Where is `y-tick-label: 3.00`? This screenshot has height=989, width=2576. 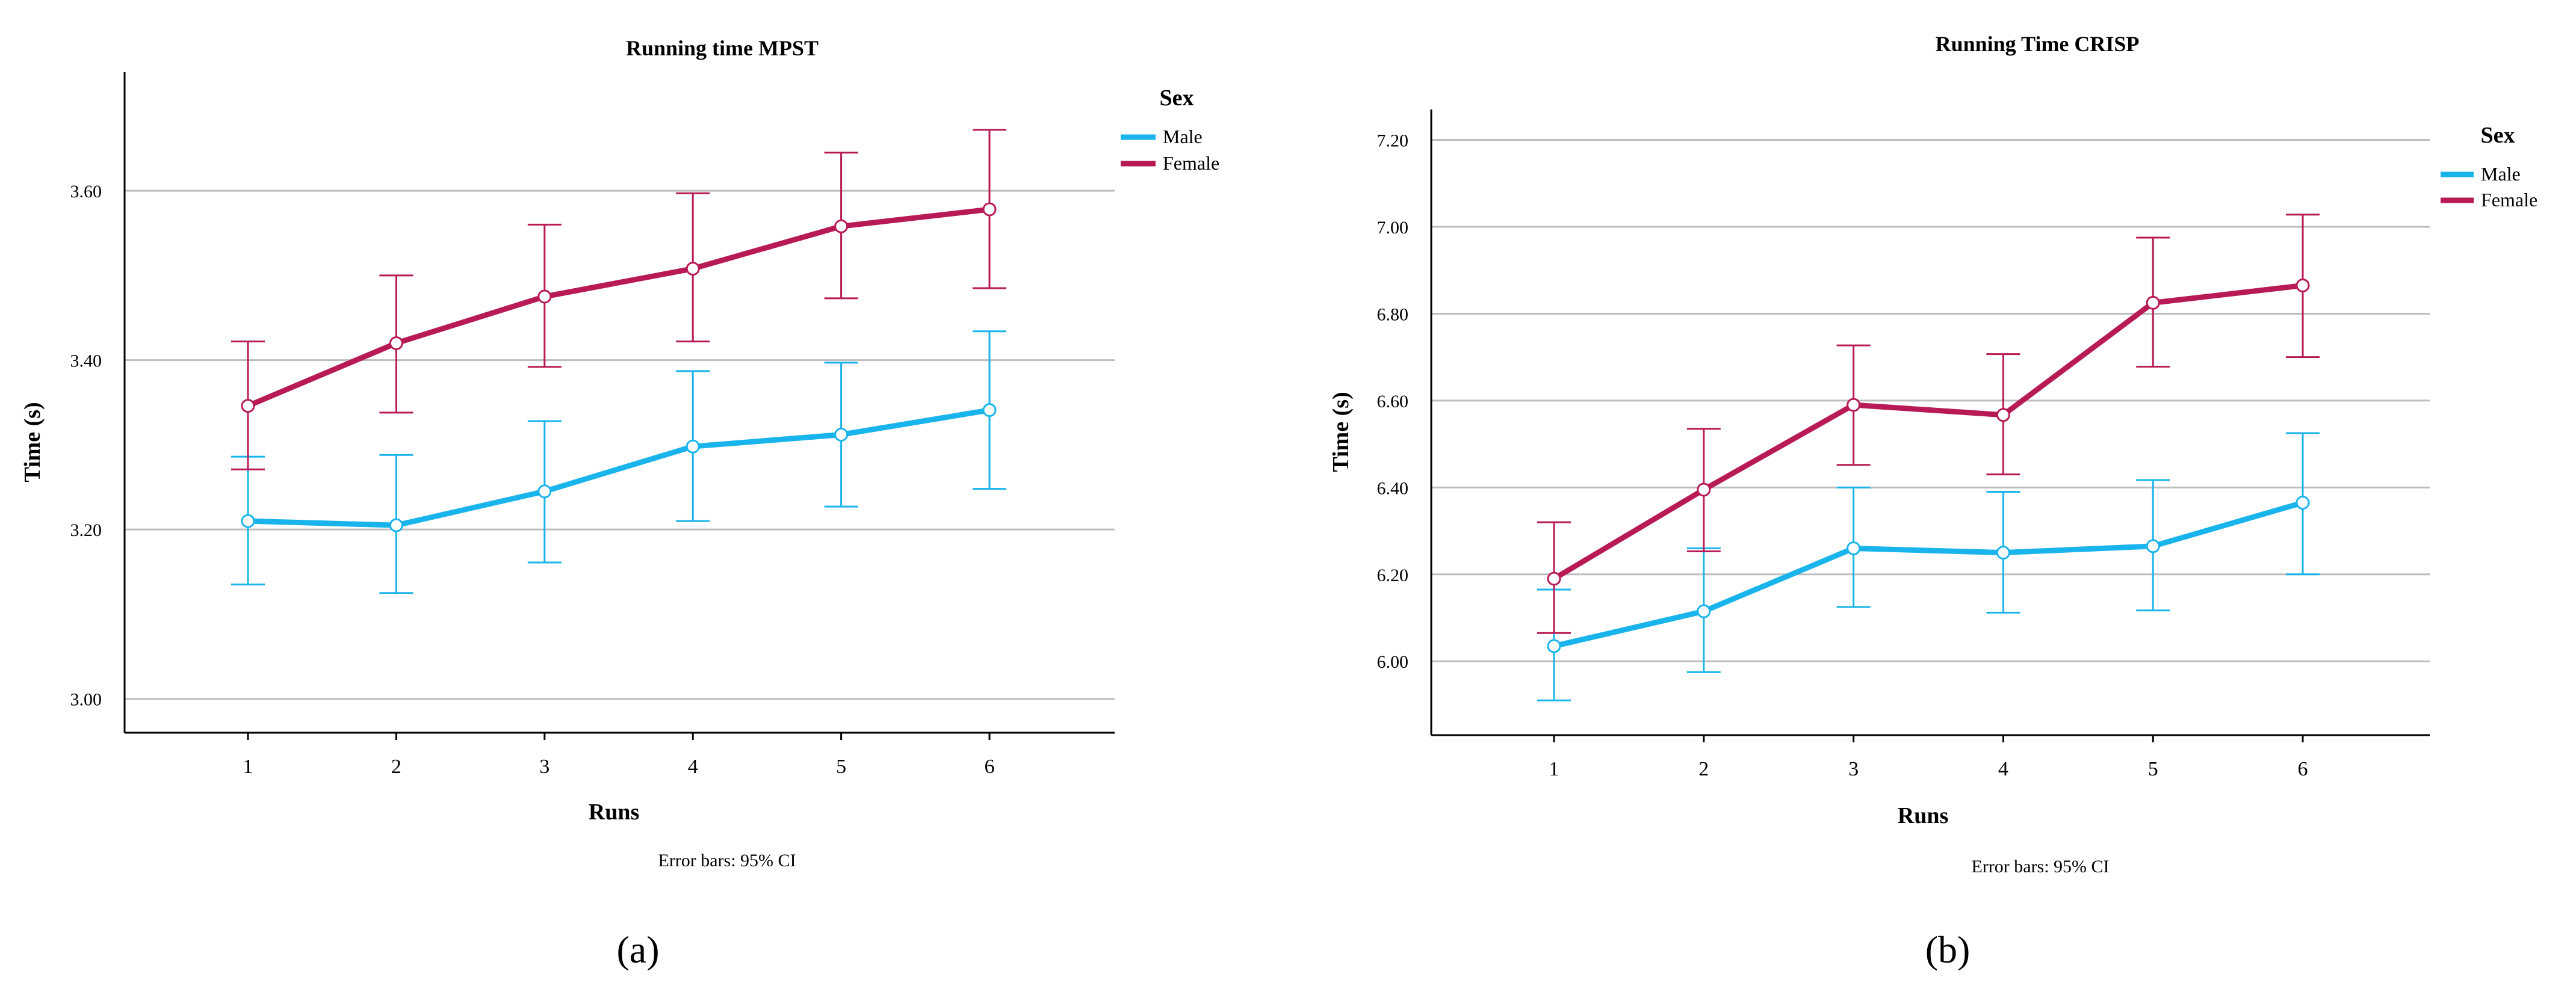 y-tick-label: 3.00 is located at coordinates (86, 700).